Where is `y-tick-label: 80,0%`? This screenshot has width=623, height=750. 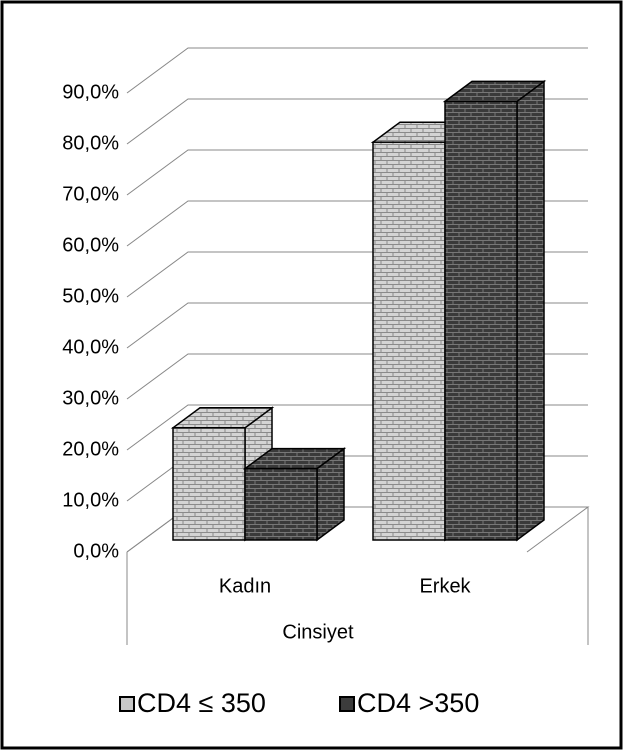 y-tick-label: 80,0% is located at coordinates (90, 143).